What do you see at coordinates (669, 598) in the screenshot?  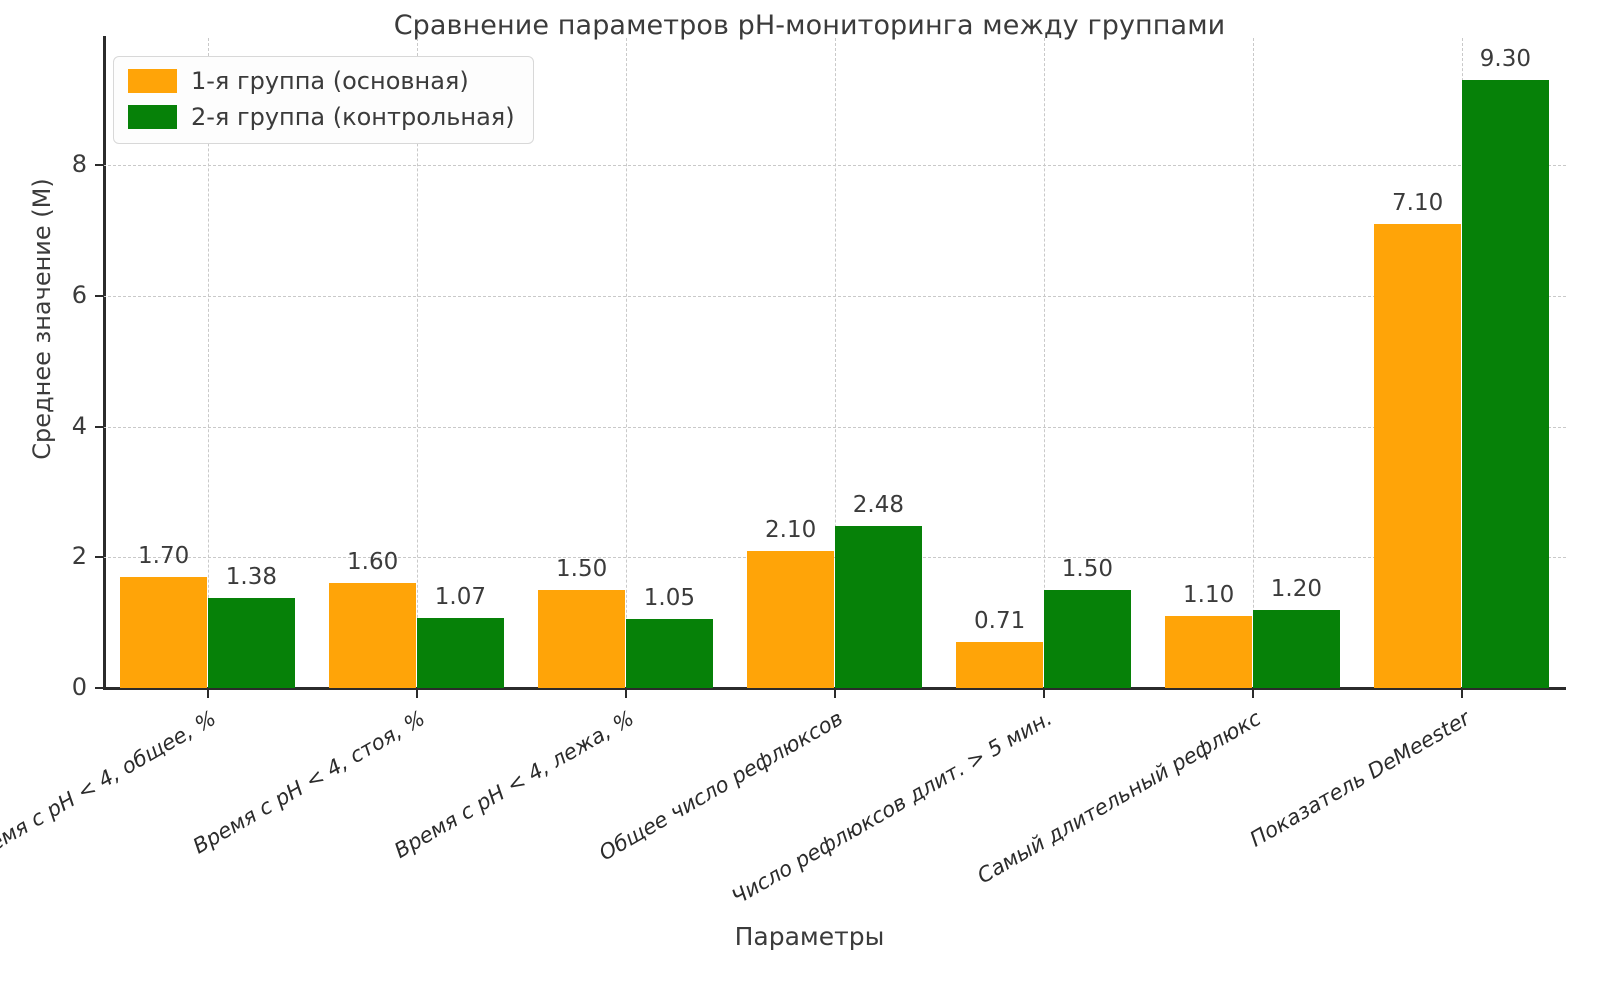 I see `bar-value-label: 1.05` at bounding box center [669, 598].